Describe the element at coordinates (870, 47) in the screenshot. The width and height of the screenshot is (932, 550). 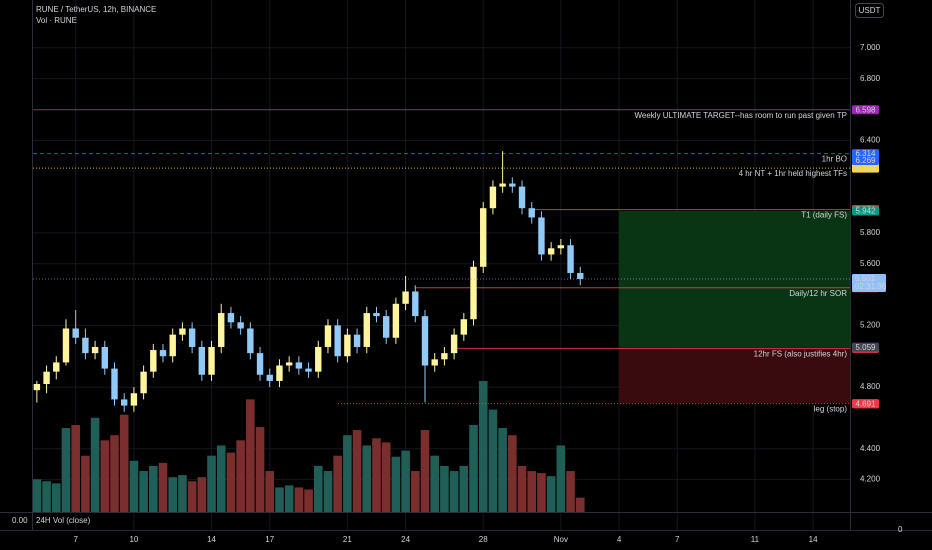
I see `y-tick-label: 7.000` at that location.